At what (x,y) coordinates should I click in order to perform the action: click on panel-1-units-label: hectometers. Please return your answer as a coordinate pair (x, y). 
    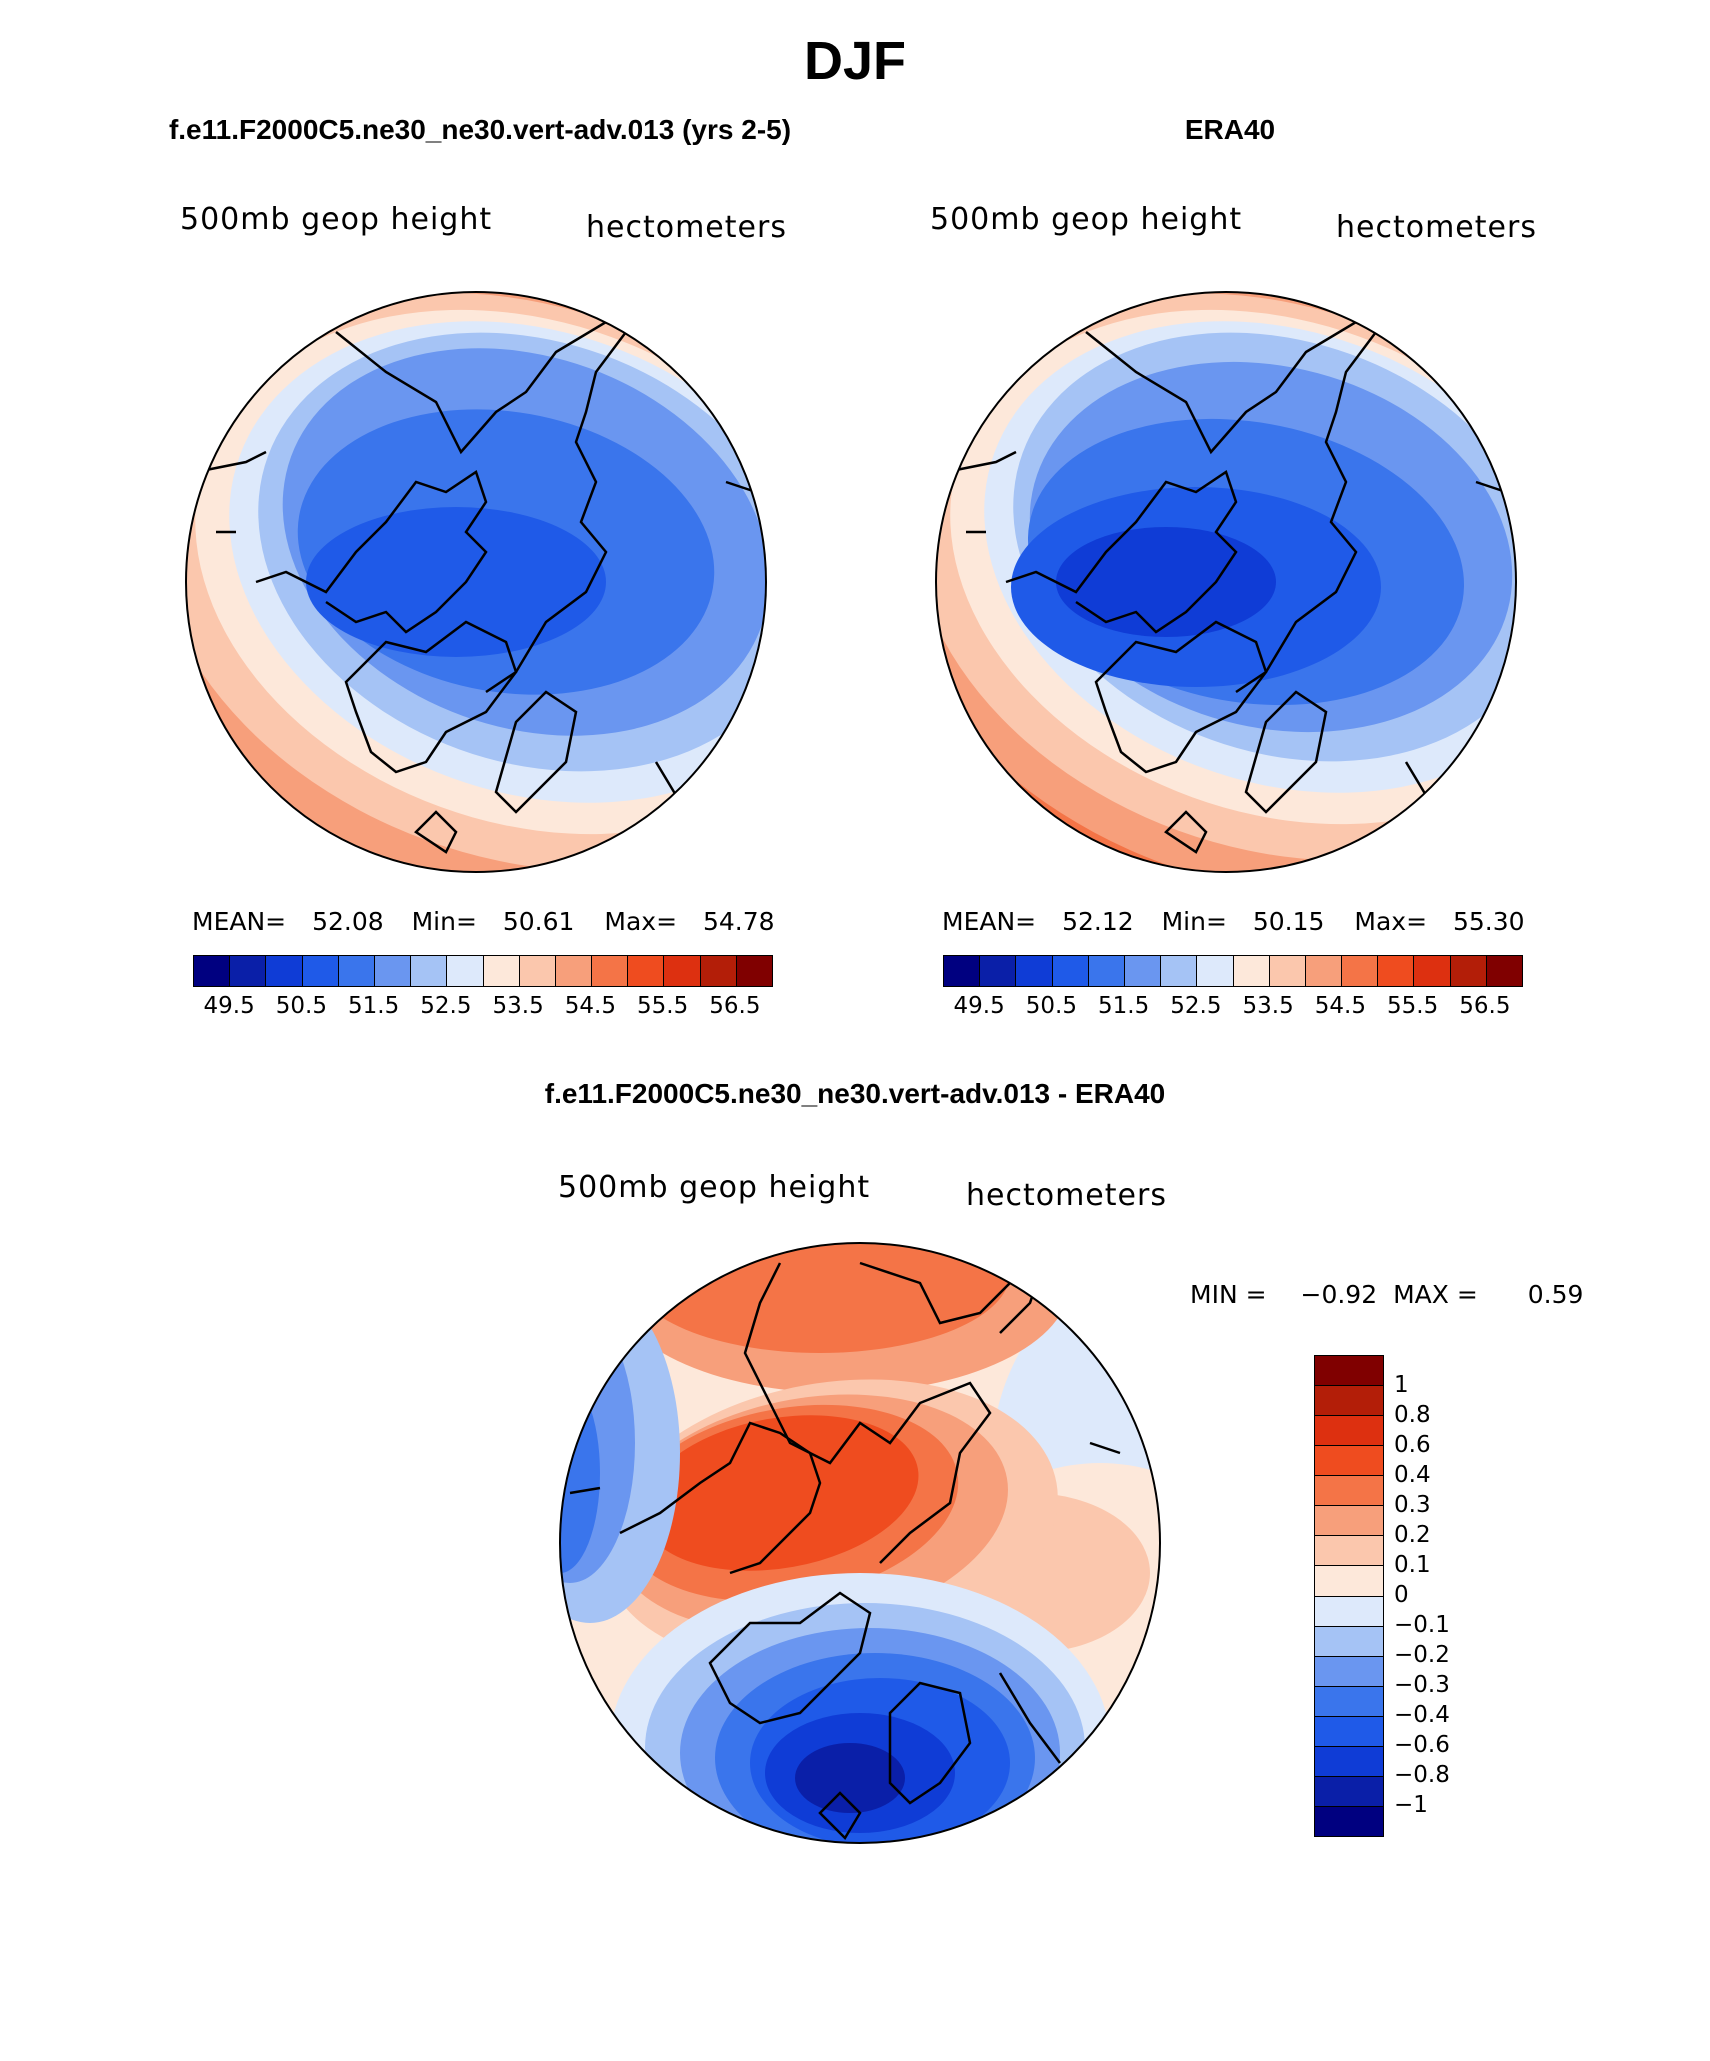
    Looking at the image, I should click on (686, 227).